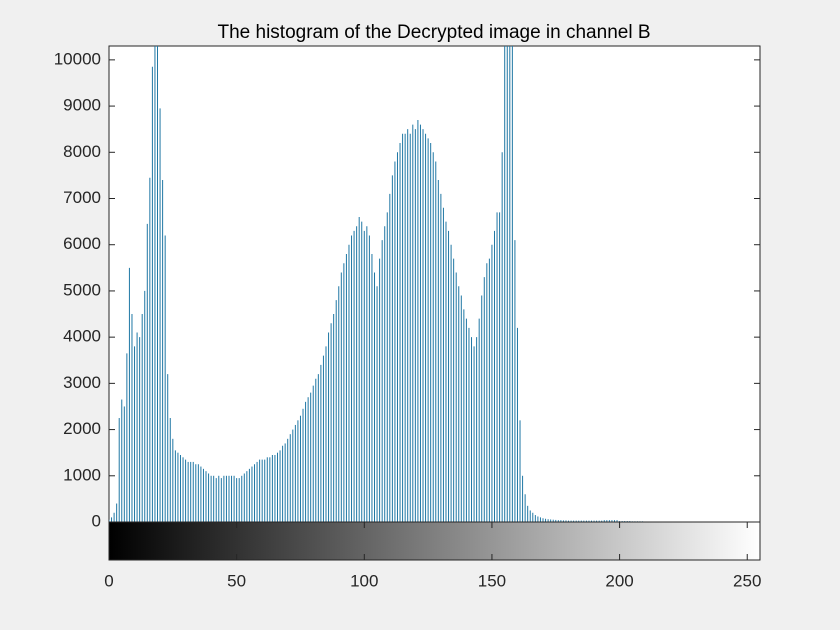 Image resolution: width=840 pixels, height=630 pixels. Describe the element at coordinates (82, 336) in the screenshot. I see `y-tick-label: 4000` at that location.